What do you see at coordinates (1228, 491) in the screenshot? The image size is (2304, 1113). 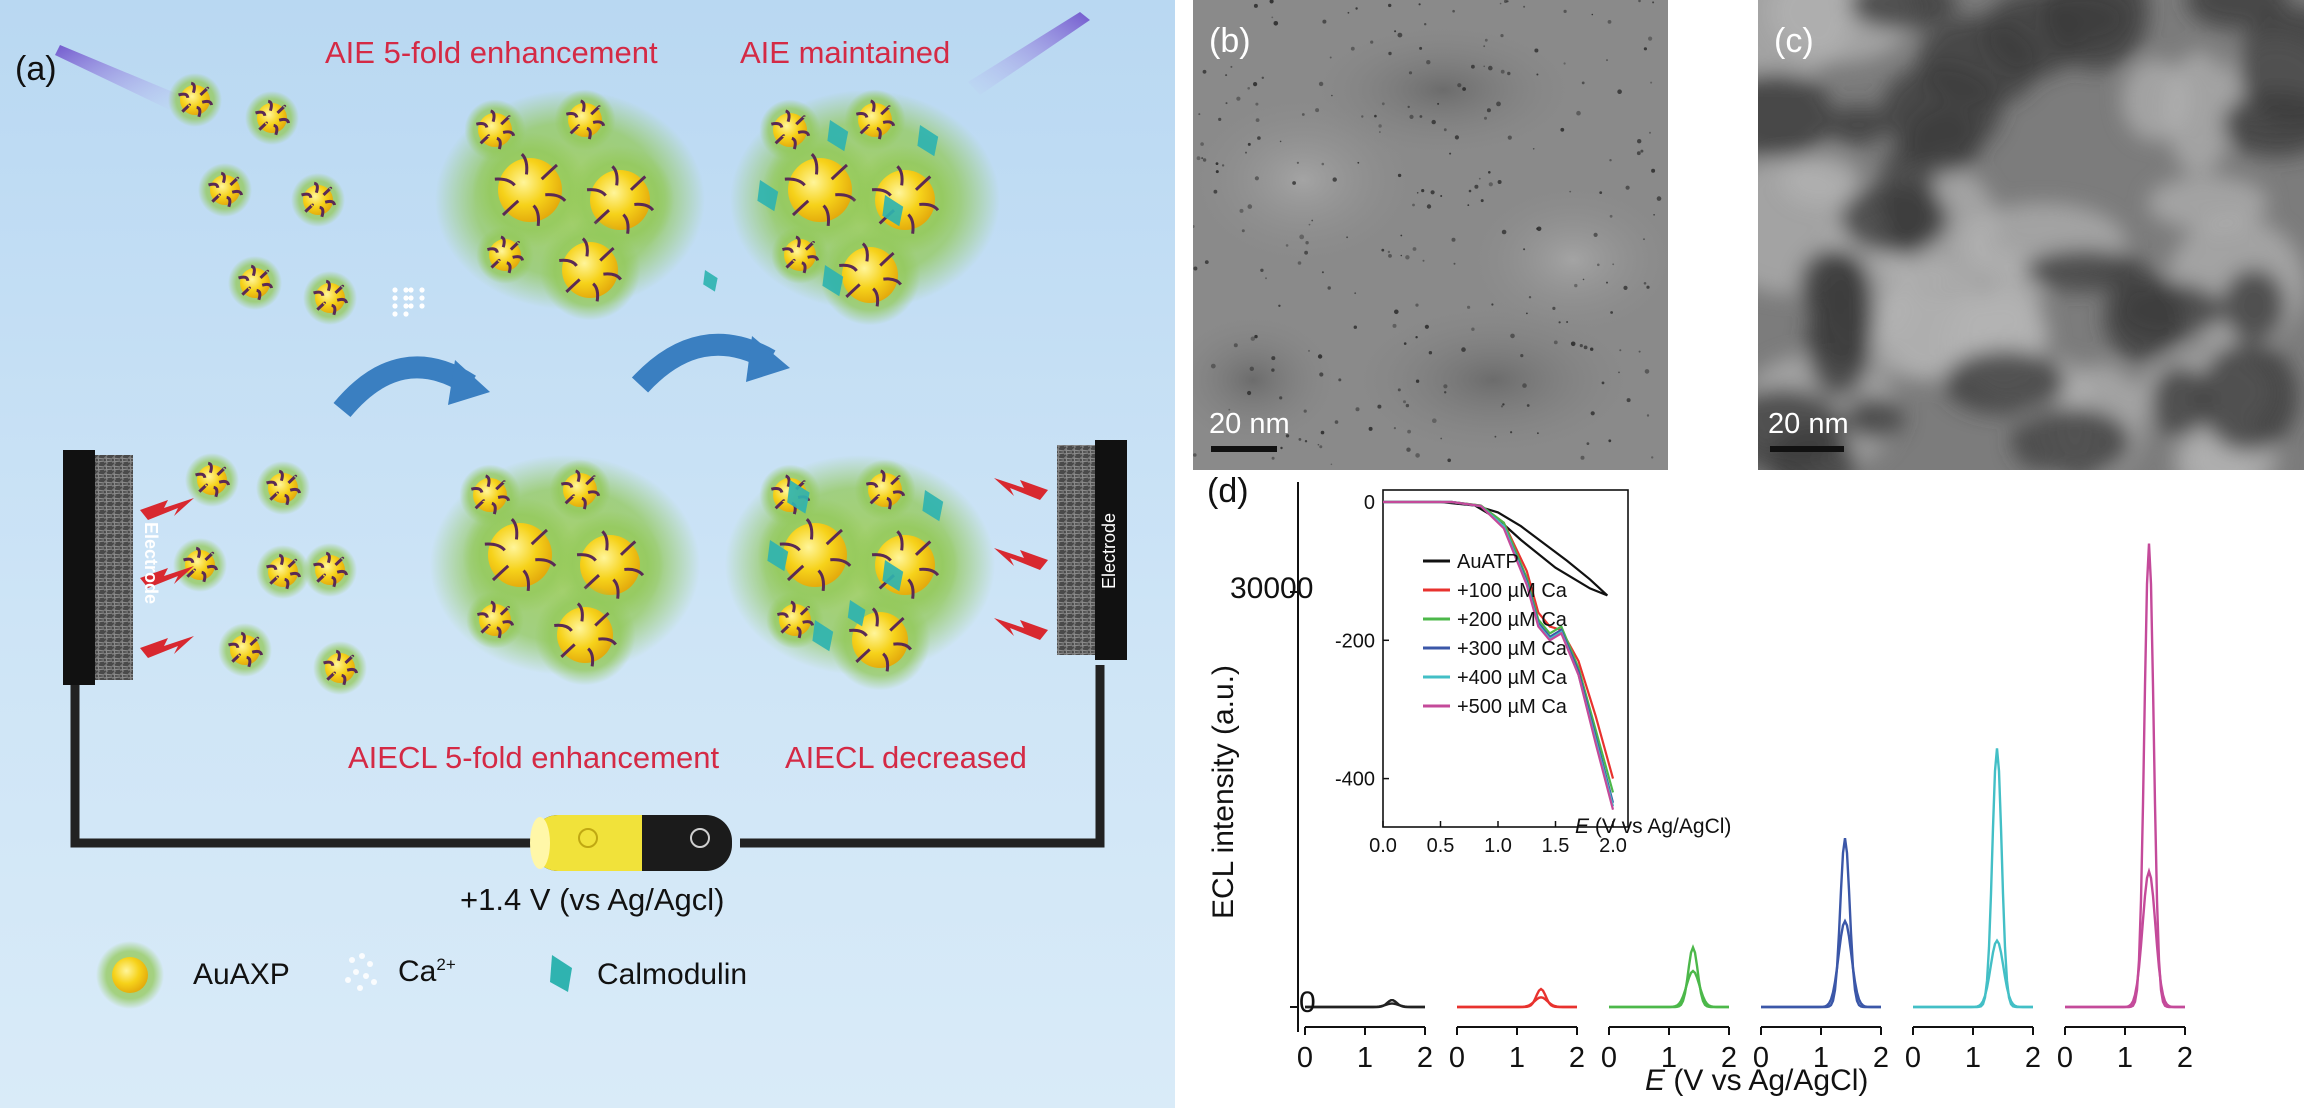 I see `panel-d-label: (d)` at bounding box center [1228, 491].